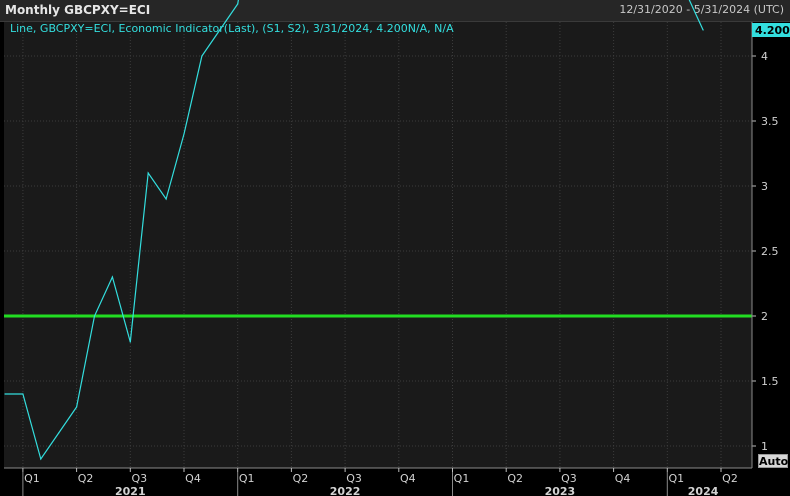 The image size is (790, 496). What do you see at coordinates (770, 381) in the screenshot?
I see `y-tick-label: 1.5` at bounding box center [770, 381].